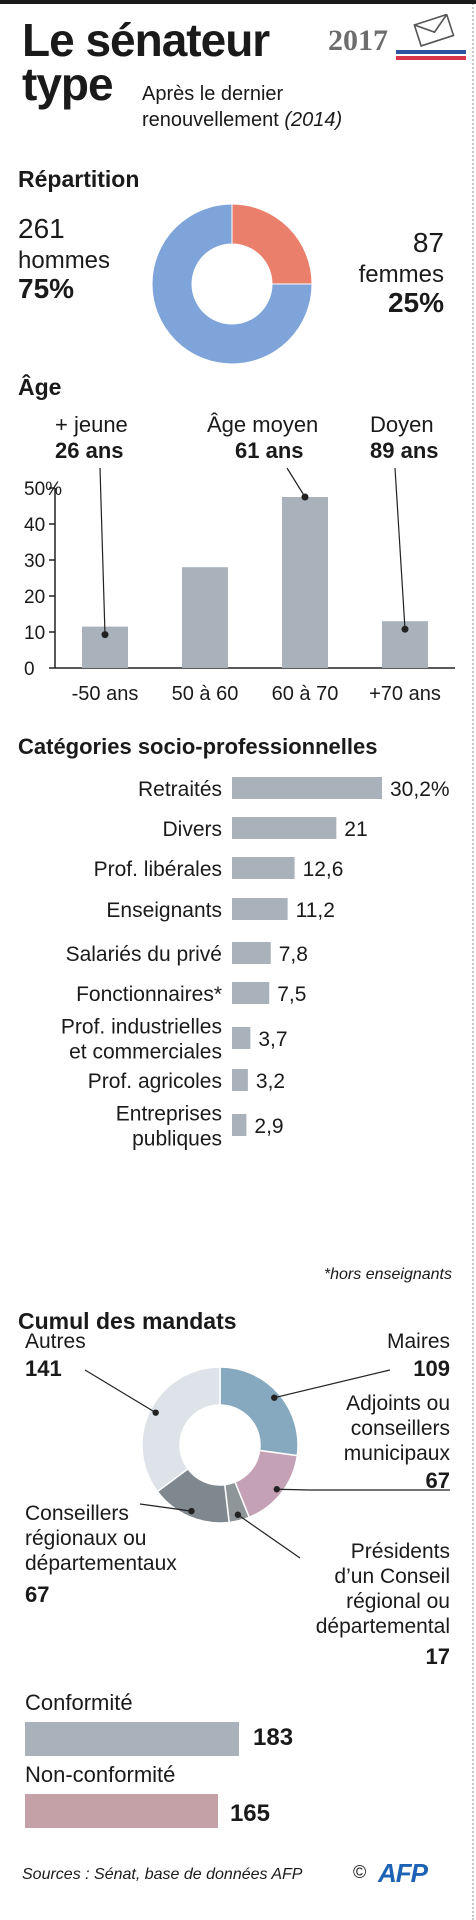  I want to click on category-label: Enseignants, so click(164, 910).